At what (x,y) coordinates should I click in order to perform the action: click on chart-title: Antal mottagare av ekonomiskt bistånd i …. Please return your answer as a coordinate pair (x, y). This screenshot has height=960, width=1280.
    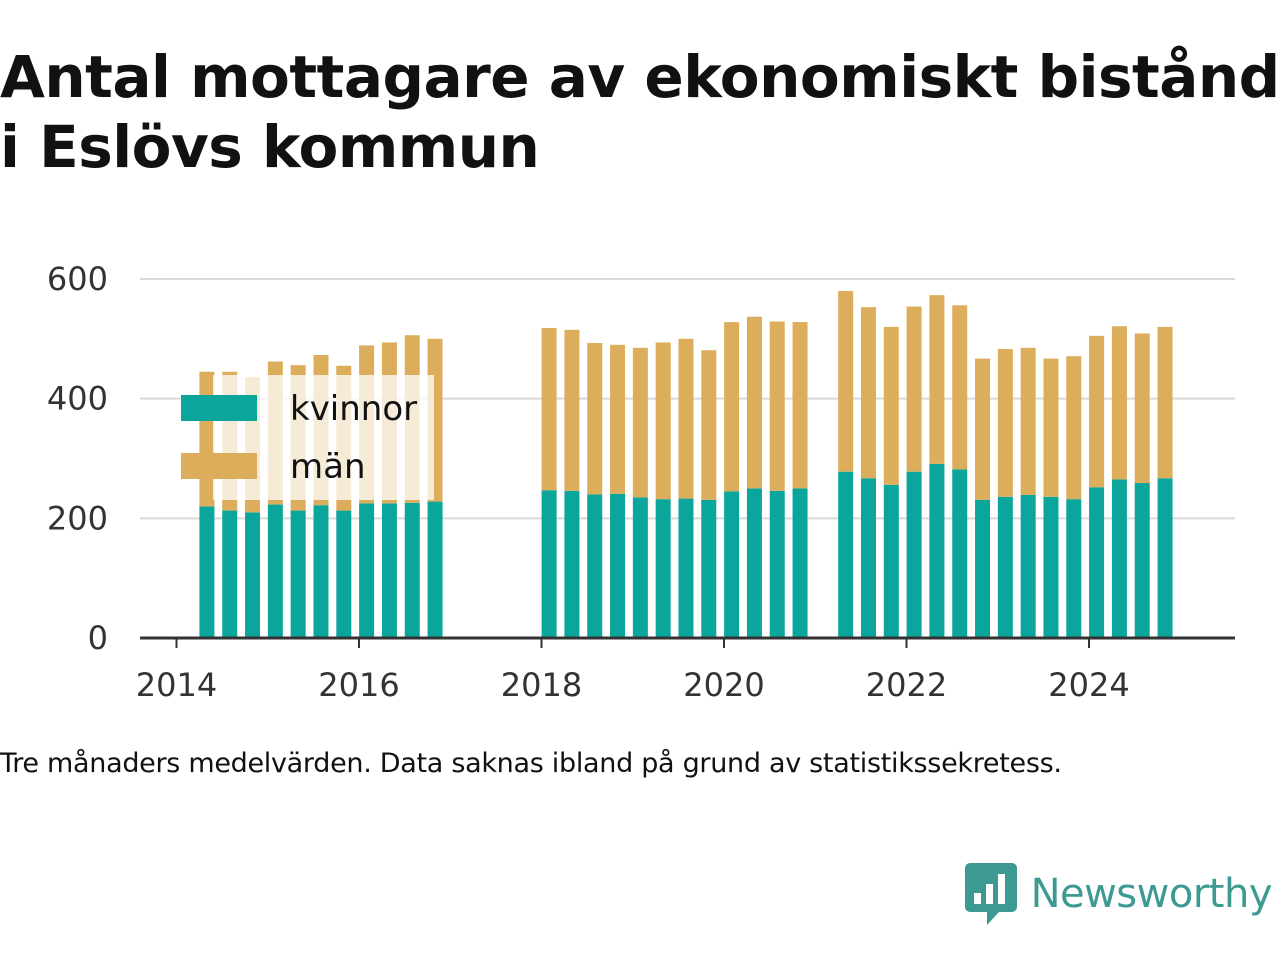
    Looking at the image, I should click on (640, 112).